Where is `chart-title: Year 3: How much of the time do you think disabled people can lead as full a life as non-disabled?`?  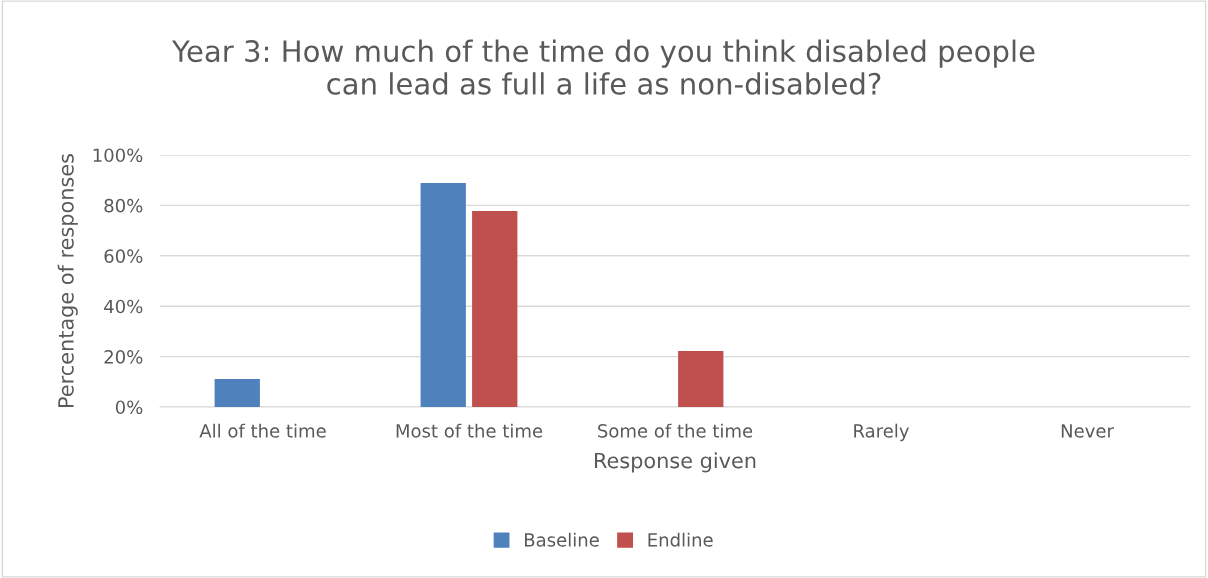 chart-title: Year 3: How much of the time do you think disabled people can lead as full a life as non-disabled? is located at coordinates (603, 67).